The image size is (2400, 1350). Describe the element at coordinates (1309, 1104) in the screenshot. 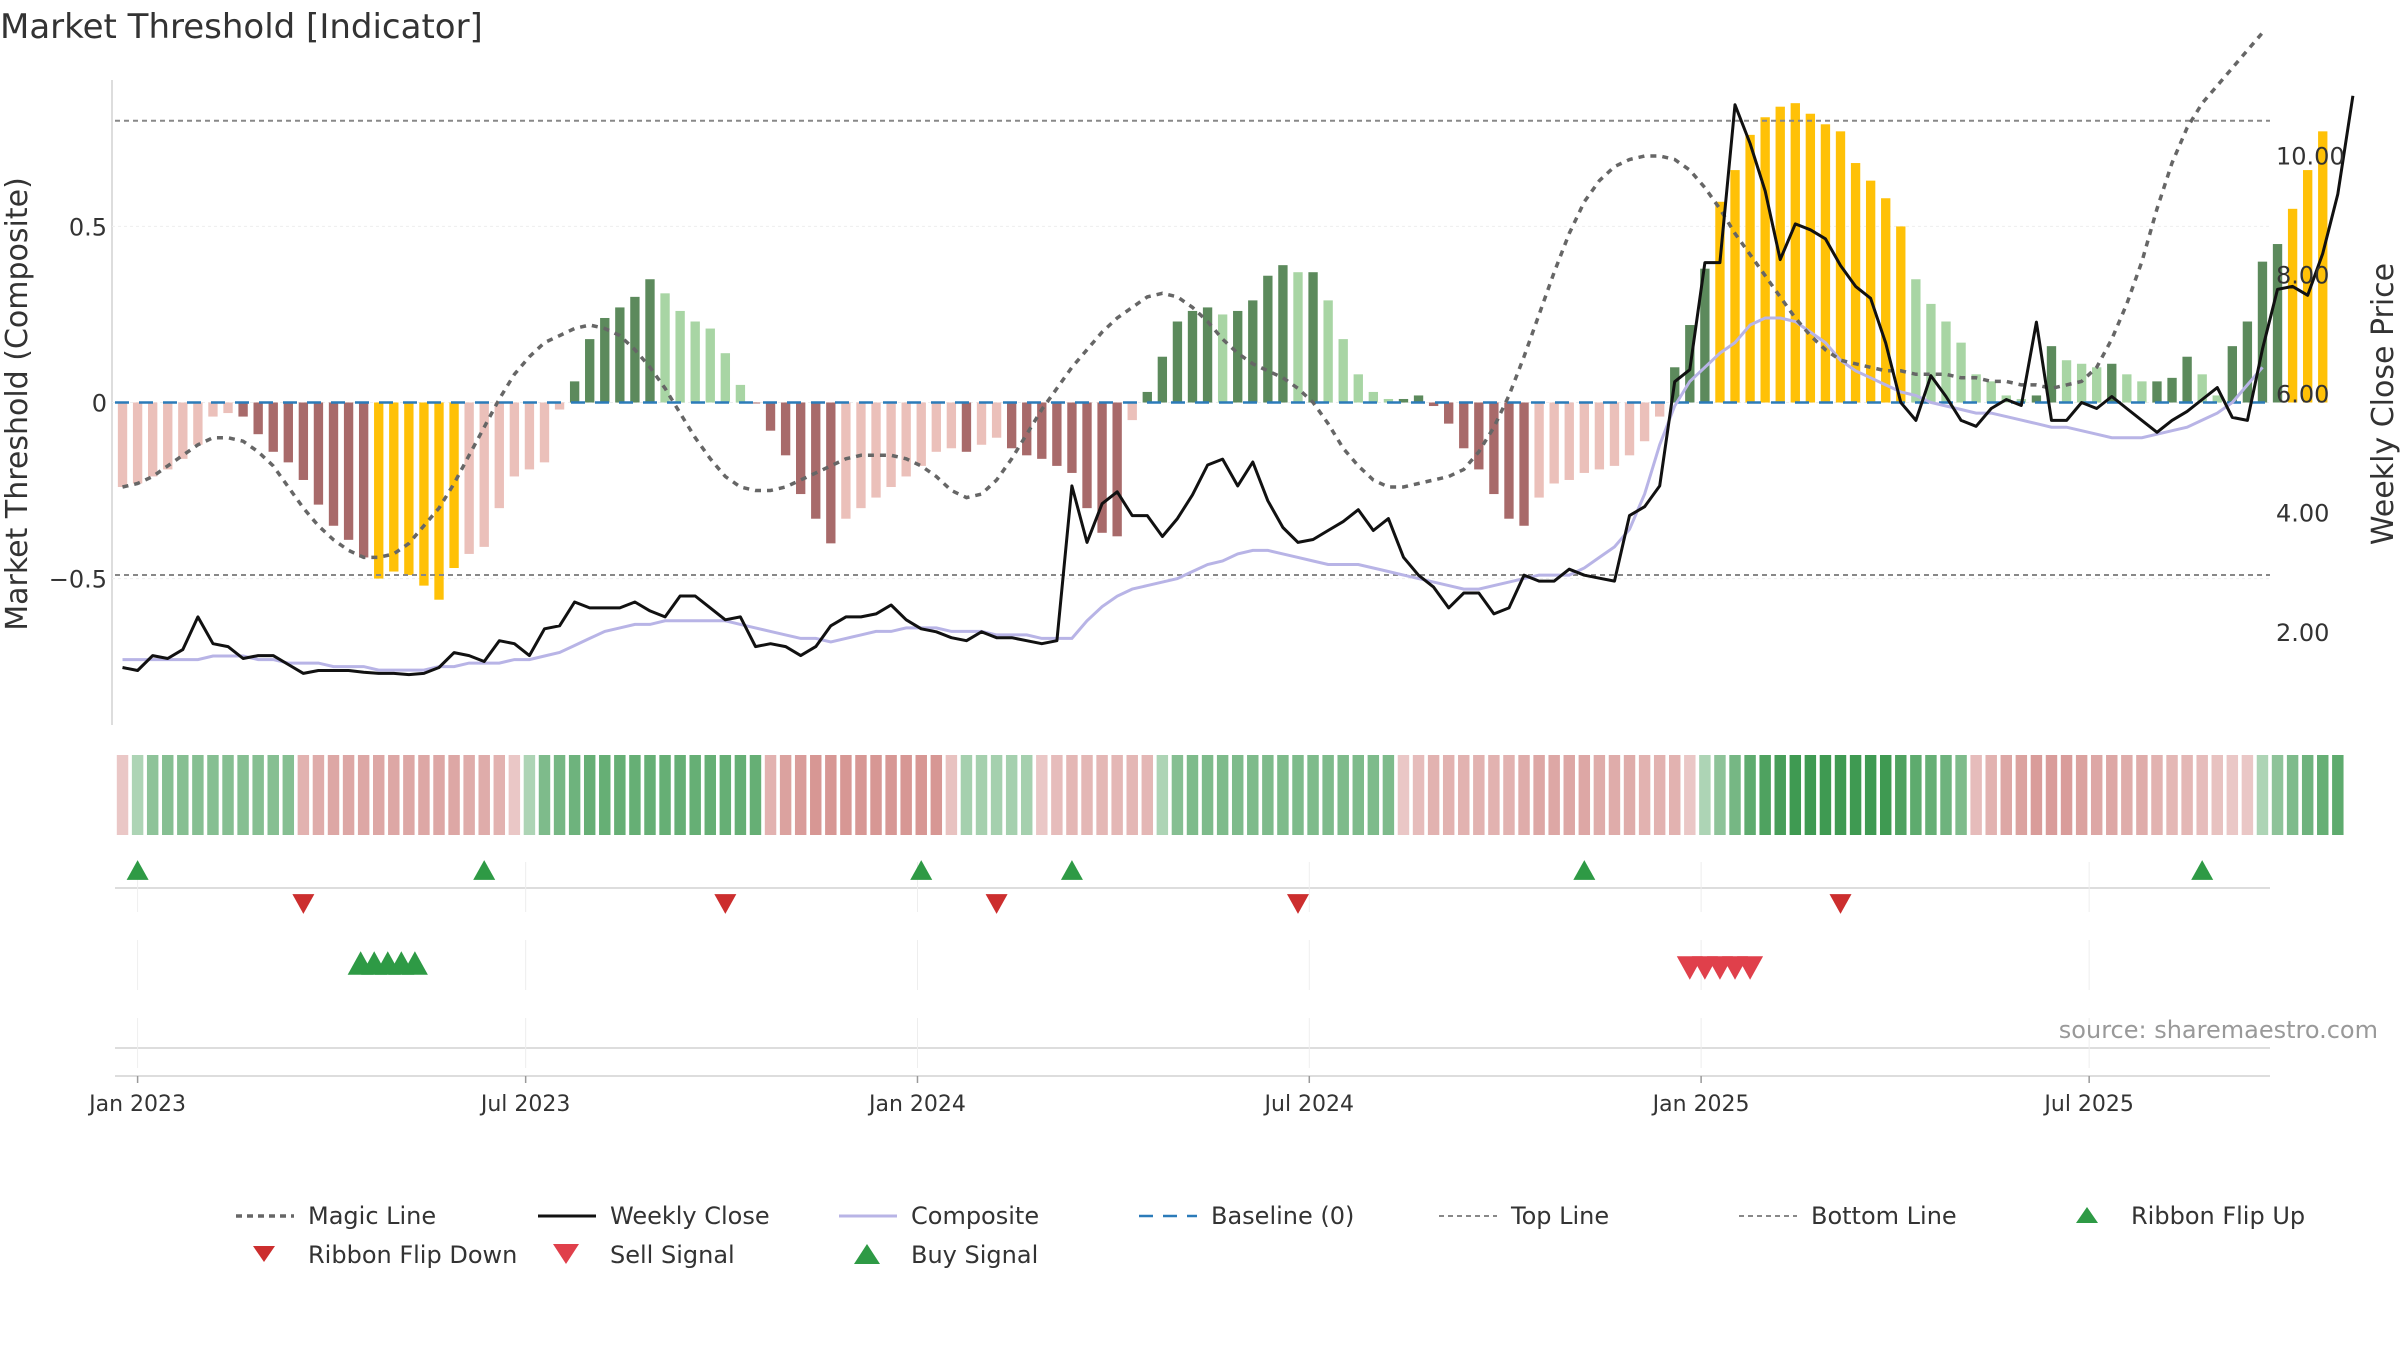

I see `x-tick-label: Jul 2024` at that location.